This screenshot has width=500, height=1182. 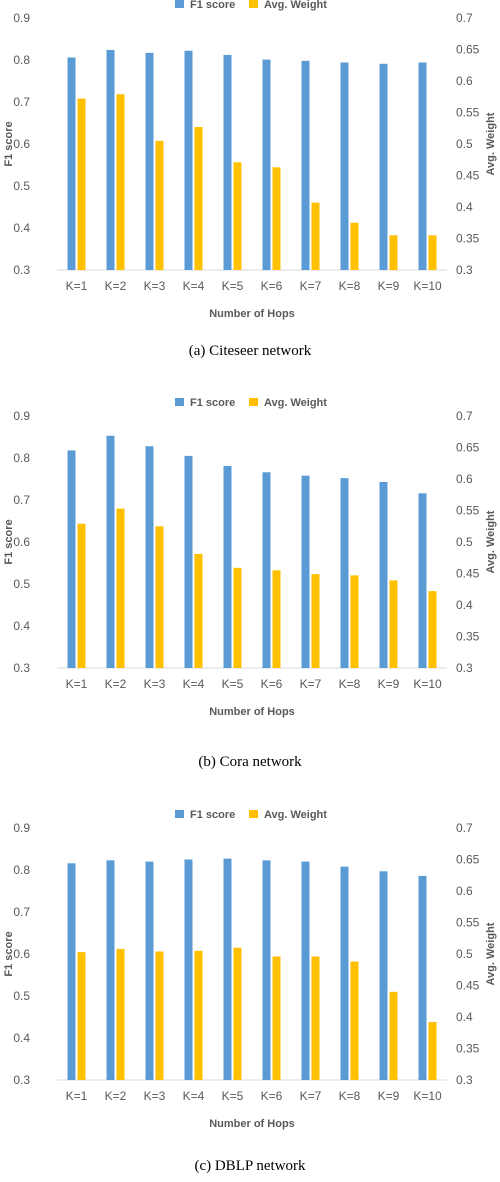 I want to click on legend: F1 score Avg. Weight, so click(x=251, y=403).